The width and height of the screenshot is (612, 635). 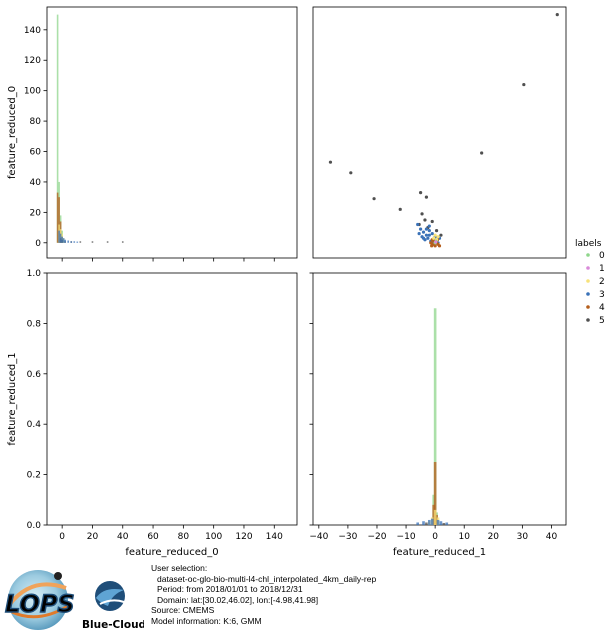 I want to click on legend-label: 0, so click(x=602, y=256).